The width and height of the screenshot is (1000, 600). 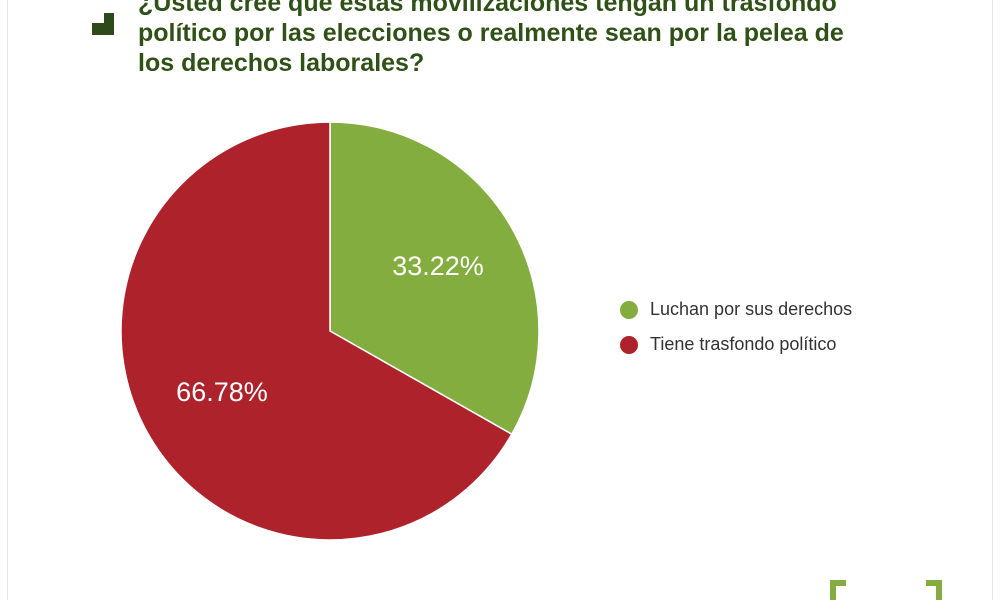 I want to click on legend-item-2: Tiene trasfondo político, so click(x=736, y=344).